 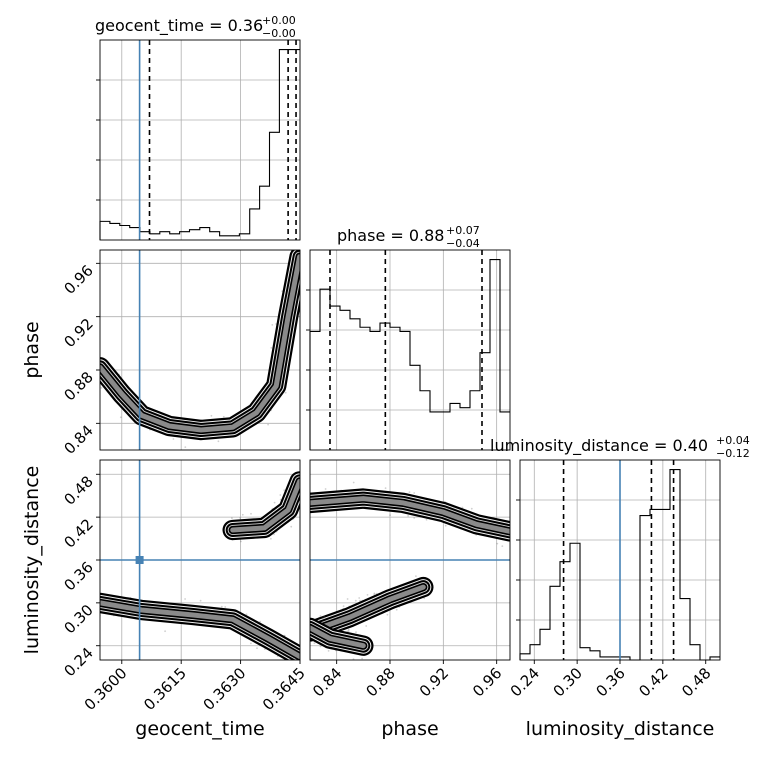 I want to click on title-luminosity-distance: luminosity_distance = 0.40, so click(x=599, y=446).